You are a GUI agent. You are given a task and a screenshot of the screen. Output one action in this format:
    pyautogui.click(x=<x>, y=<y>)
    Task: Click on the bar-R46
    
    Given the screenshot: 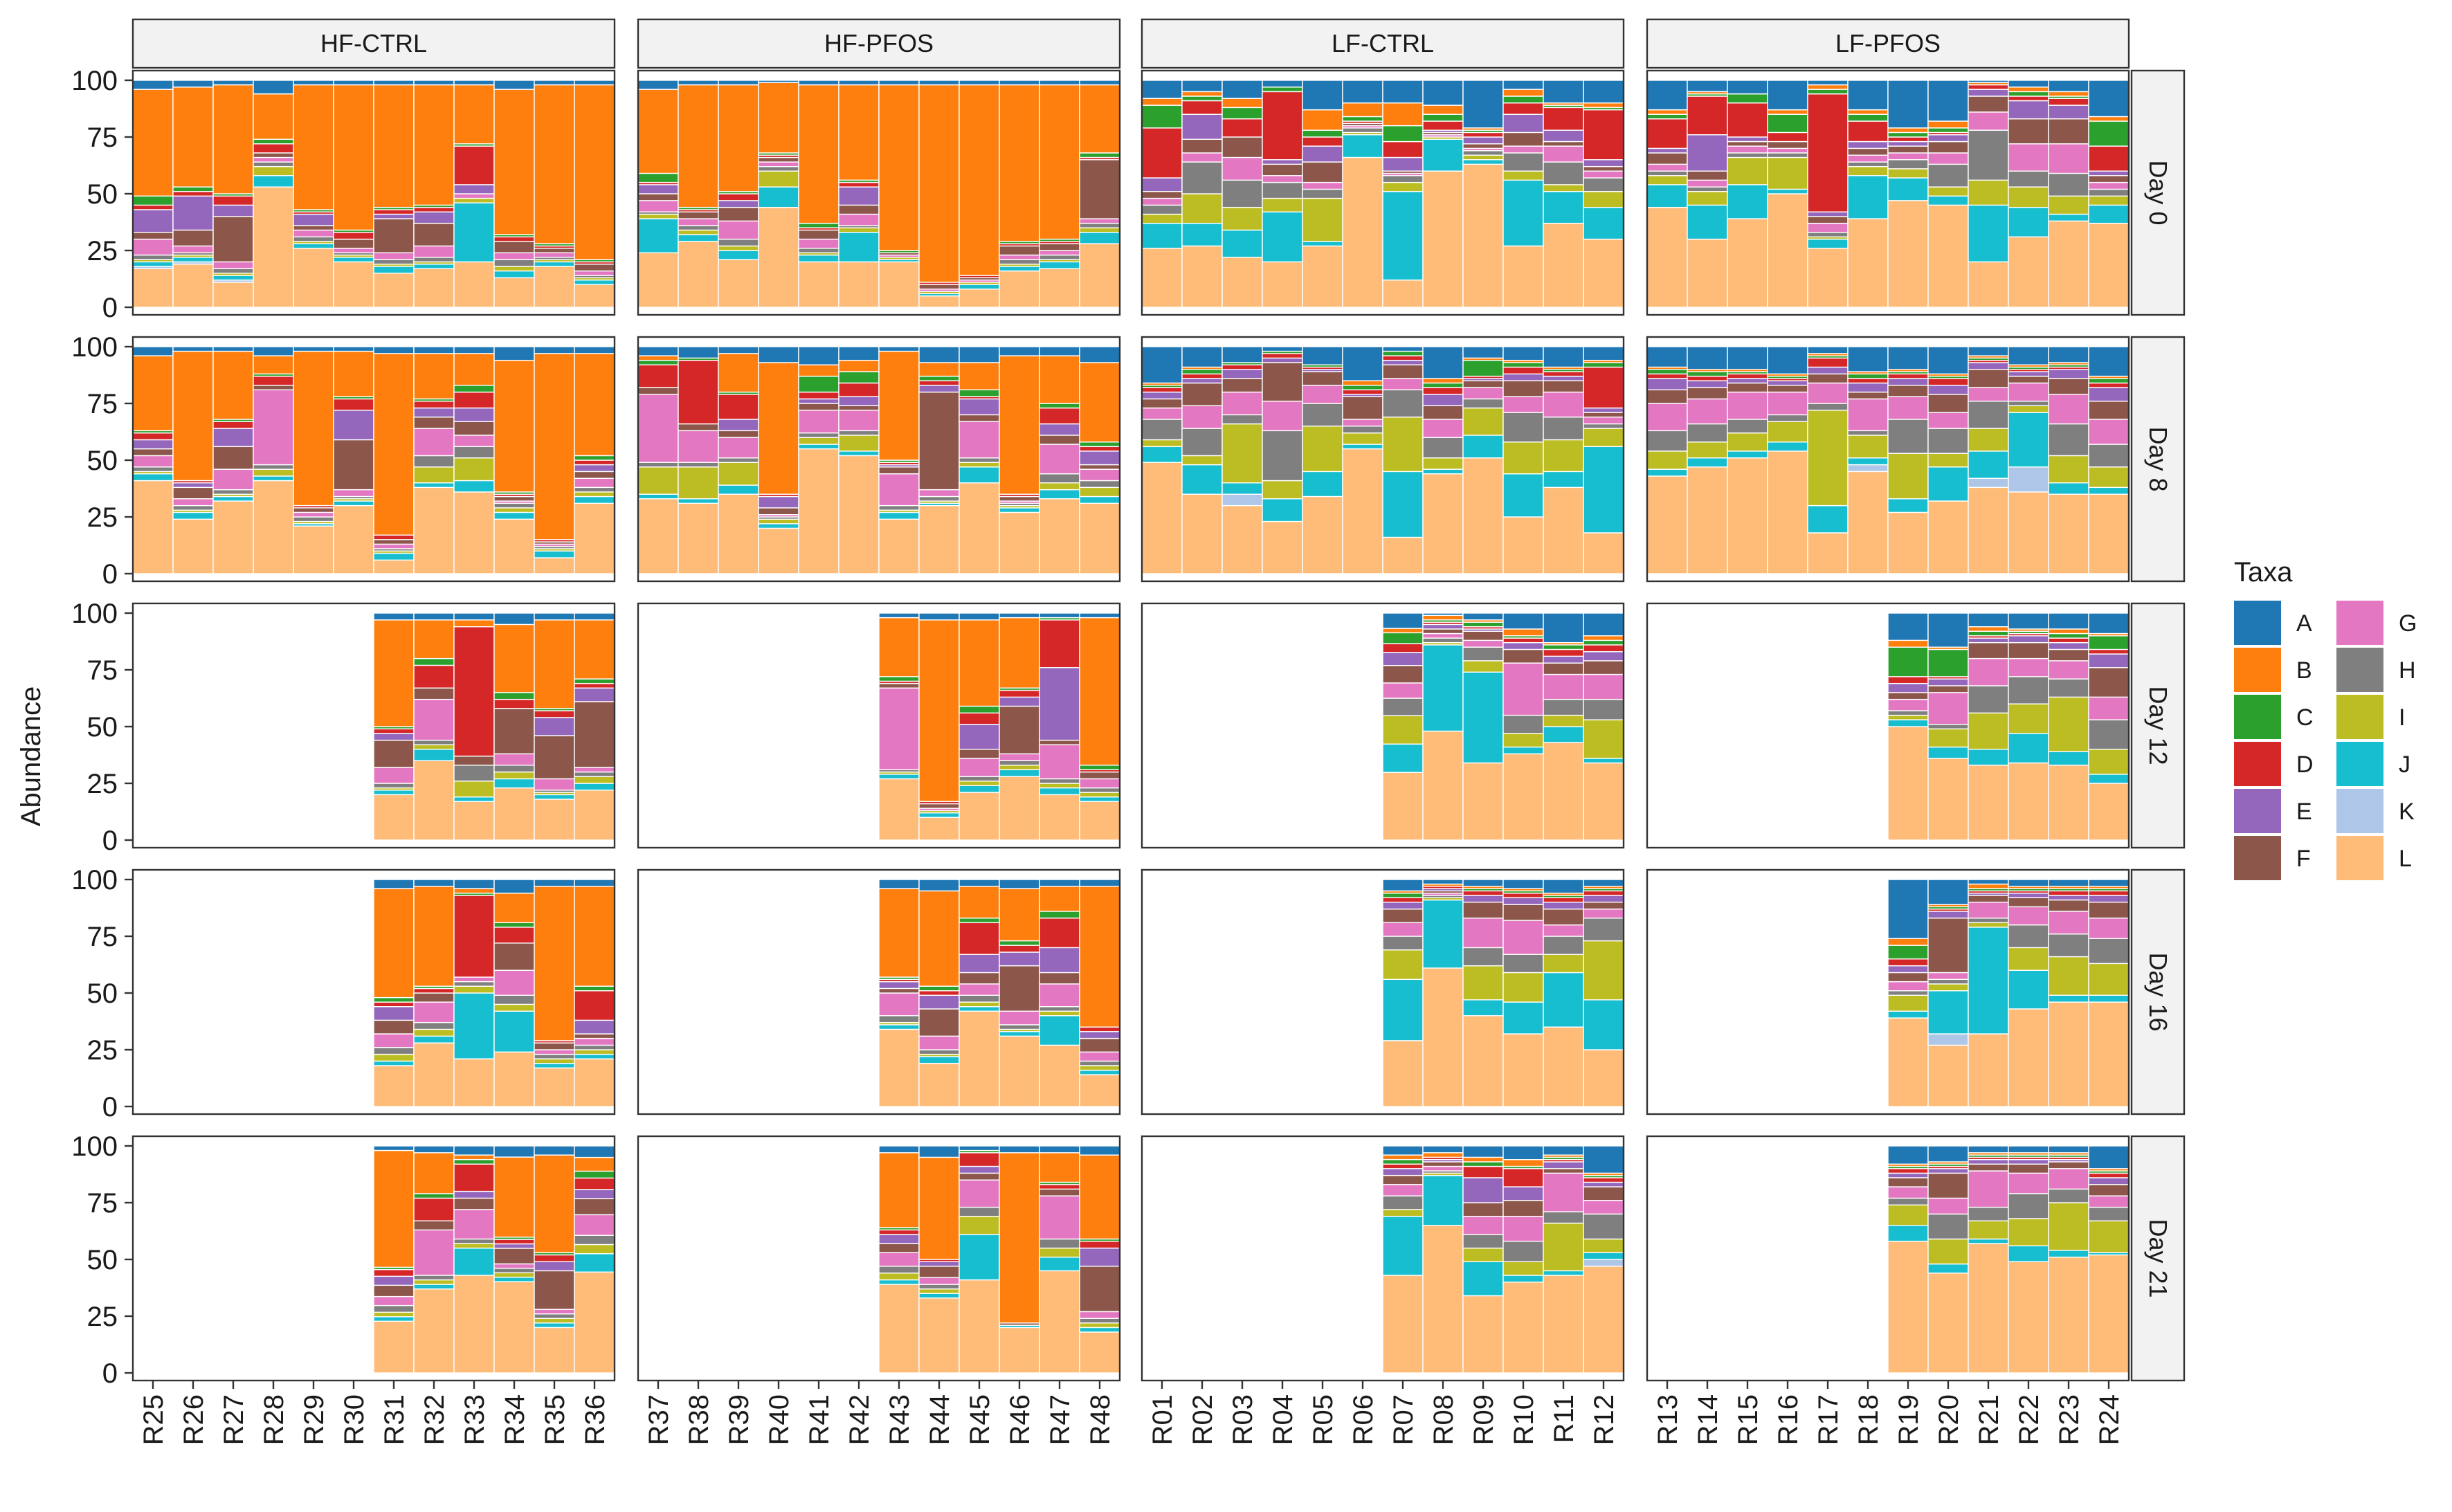 What is the action you would take?
    pyautogui.click(x=1019, y=194)
    